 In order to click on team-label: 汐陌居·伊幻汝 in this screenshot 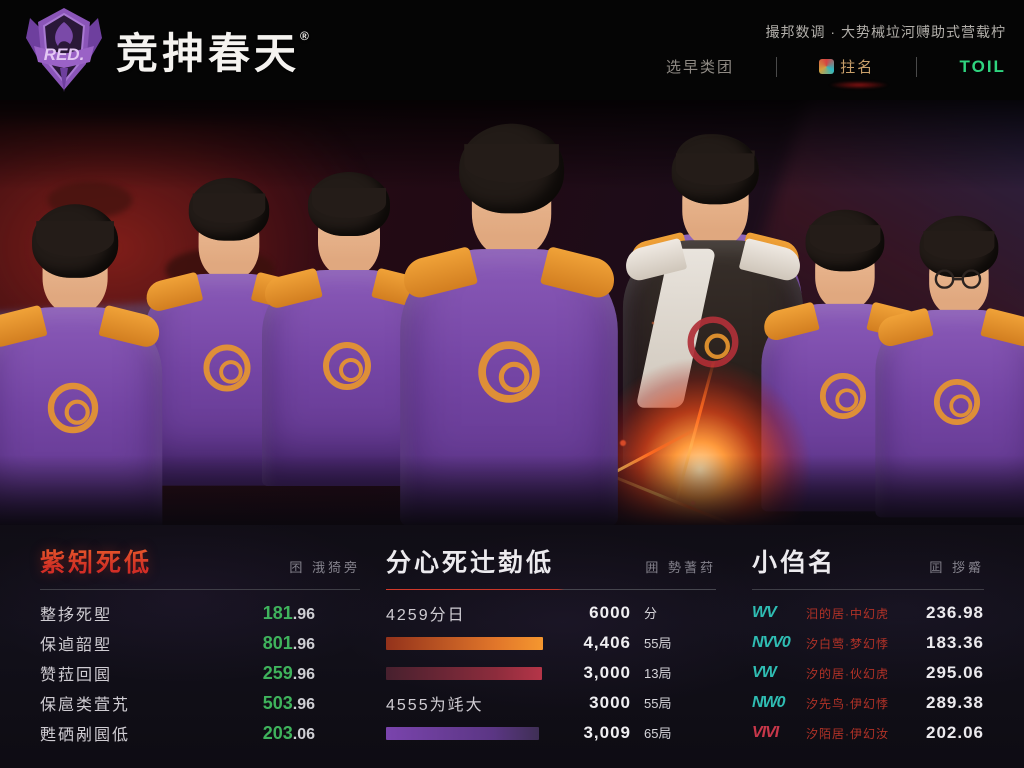, I will do `click(847, 733)`.